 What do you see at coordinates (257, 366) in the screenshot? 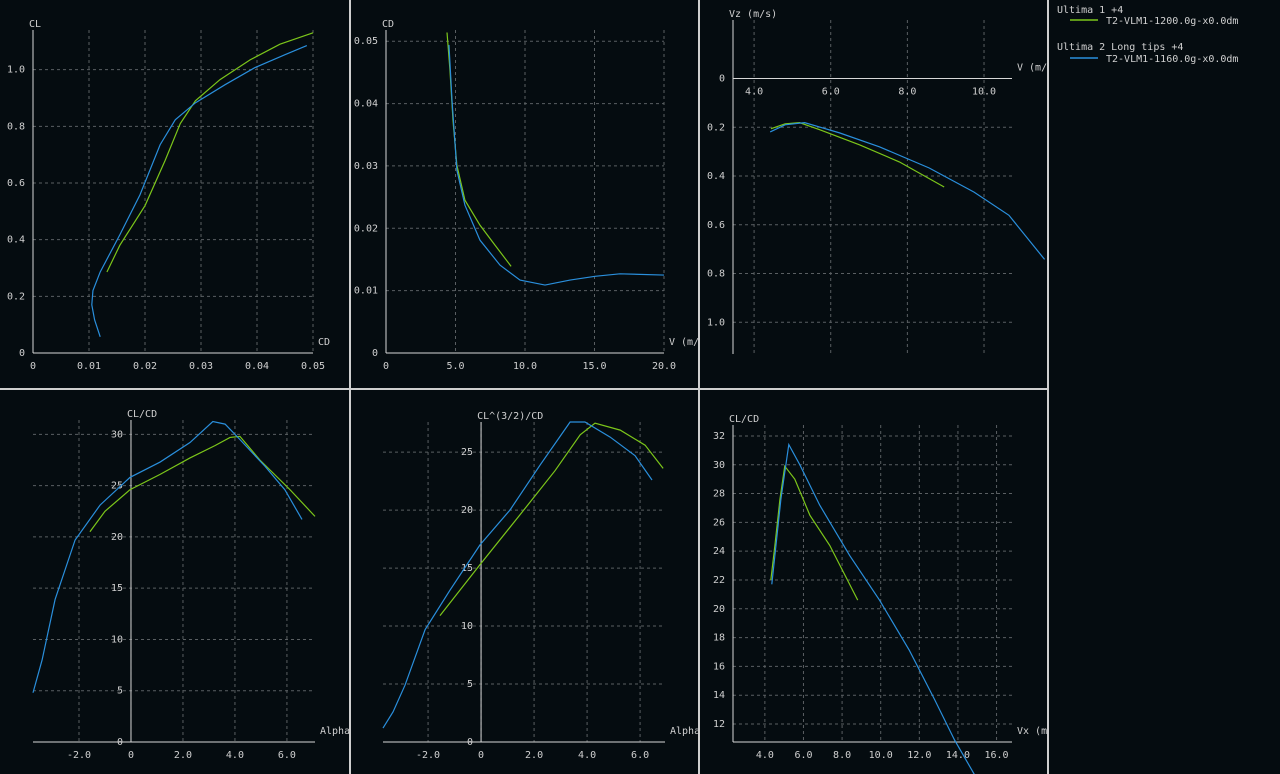
I see `x-tick-label: 0.04` at bounding box center [257, 366].